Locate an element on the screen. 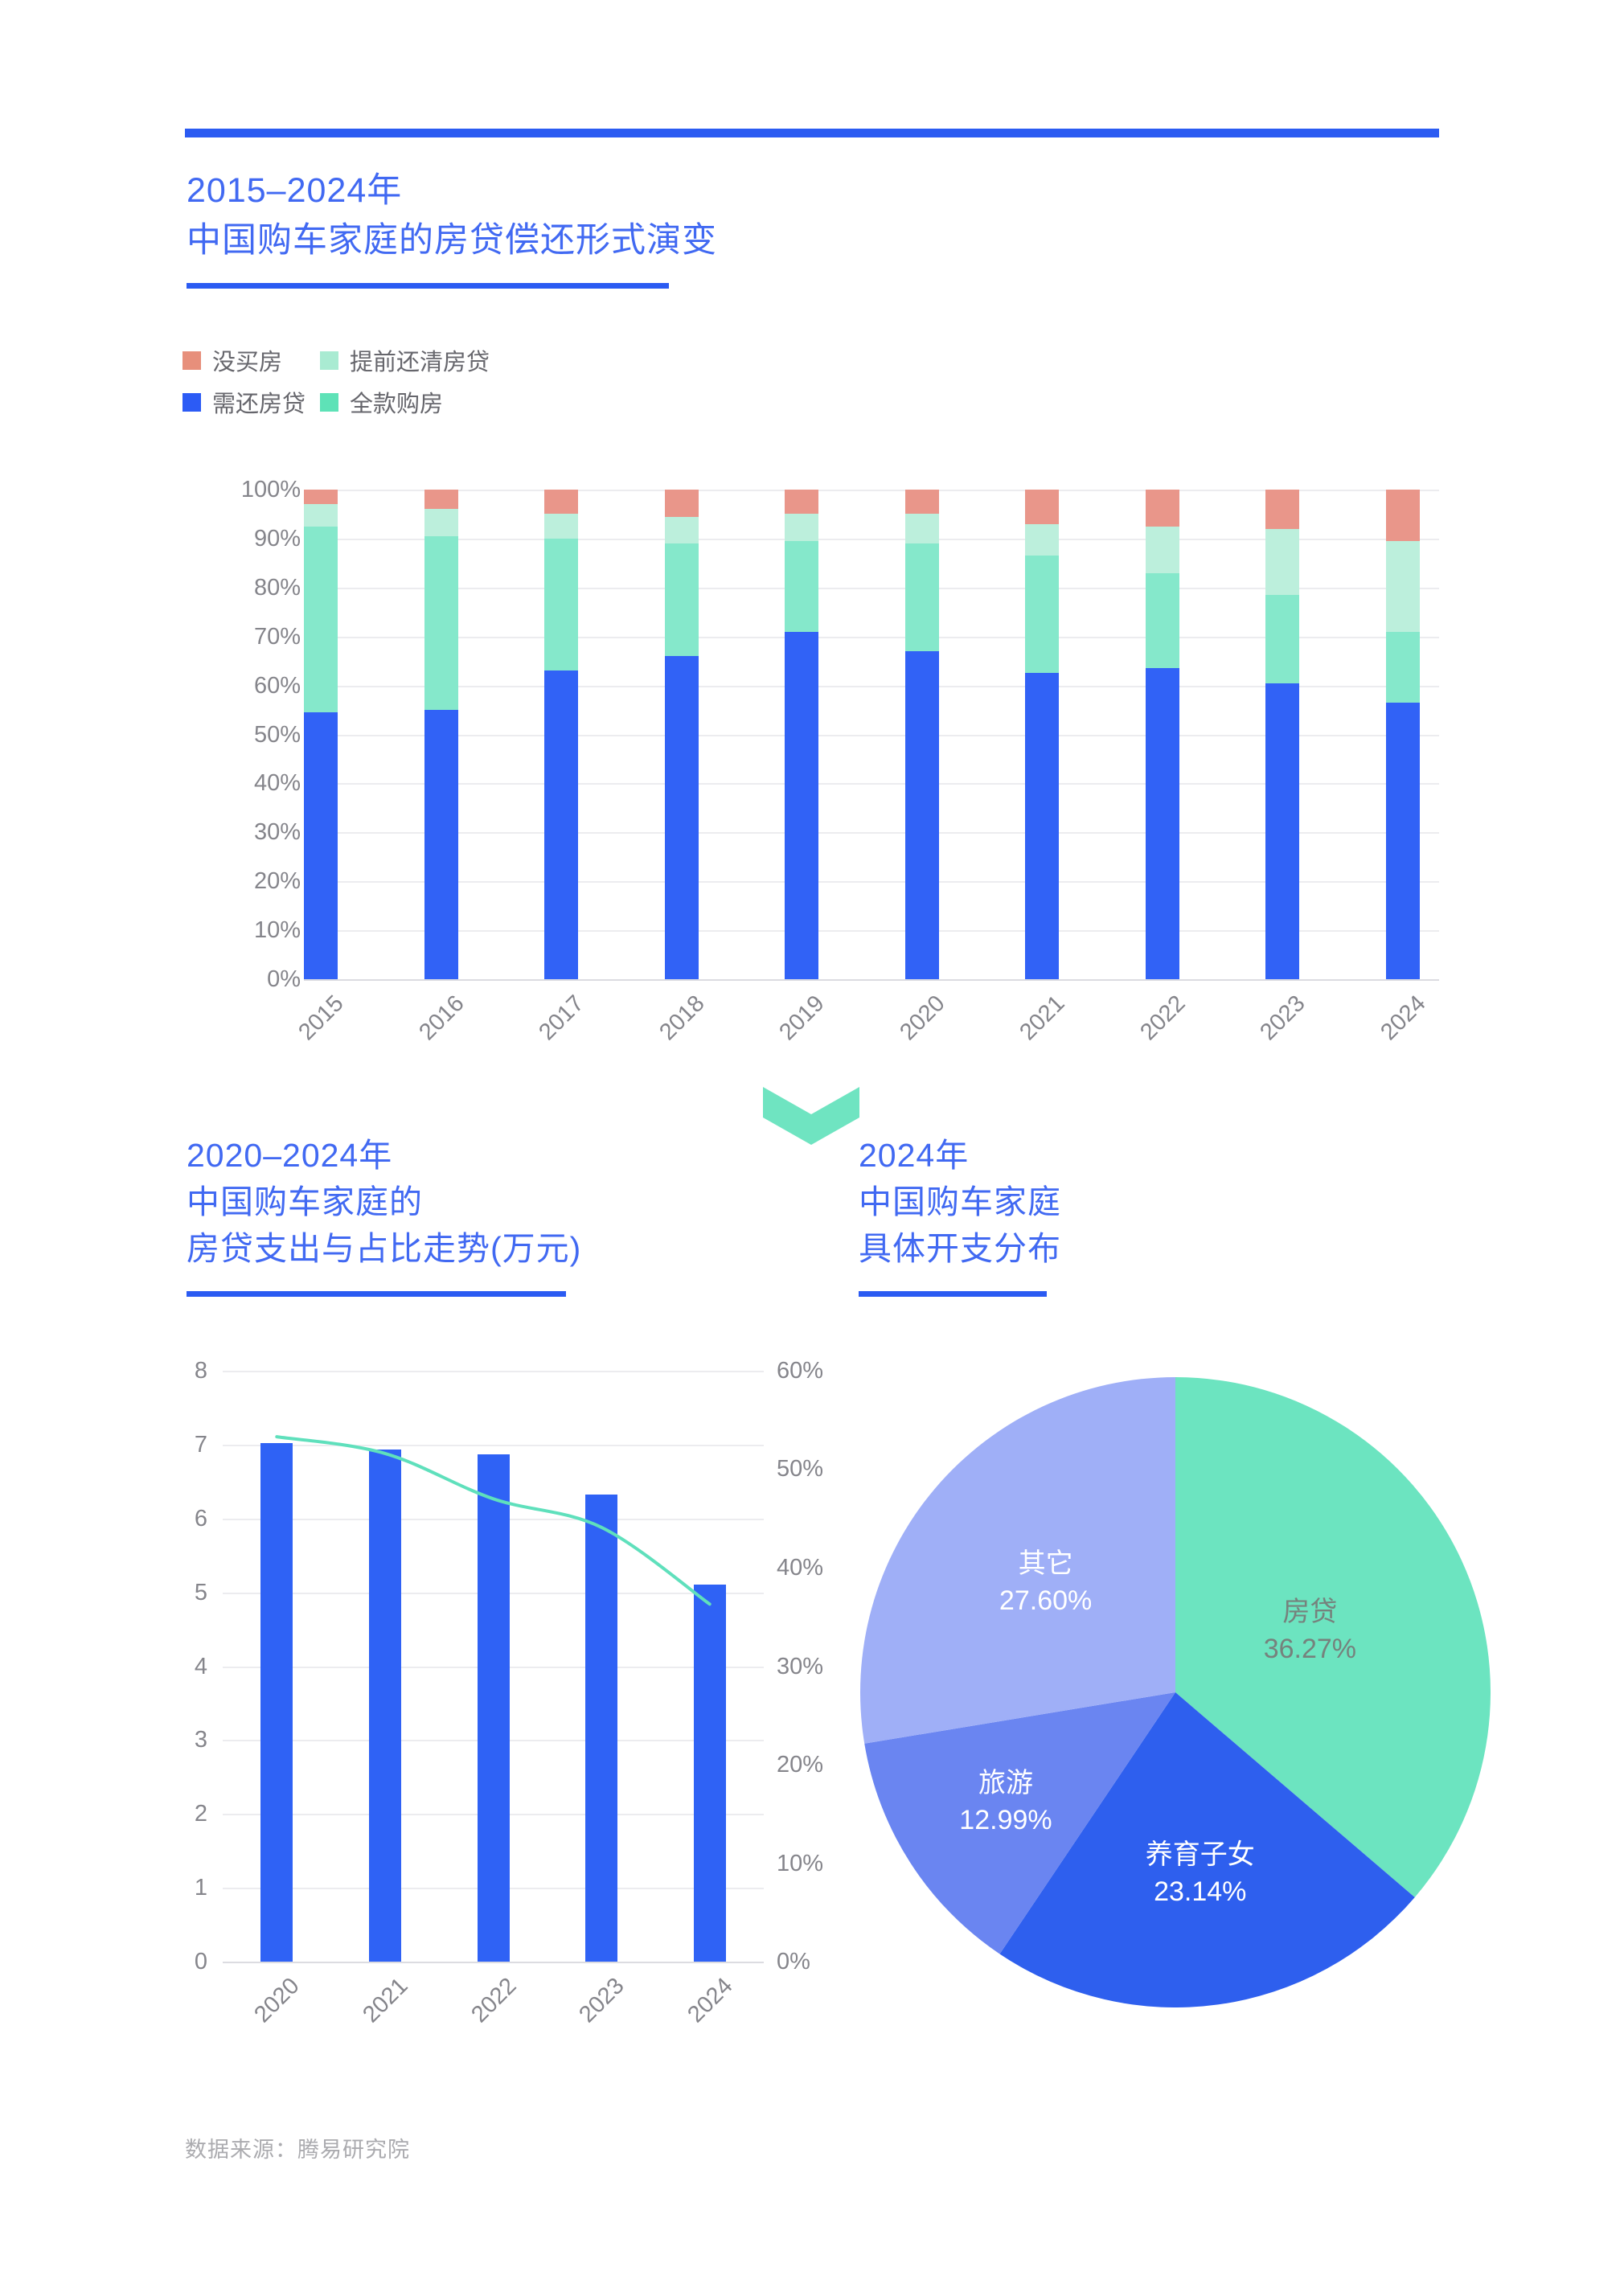 This screenshot has width=1624, height=2280. pie-slice-name: 其它 is located at coordinates (1046, 1564).